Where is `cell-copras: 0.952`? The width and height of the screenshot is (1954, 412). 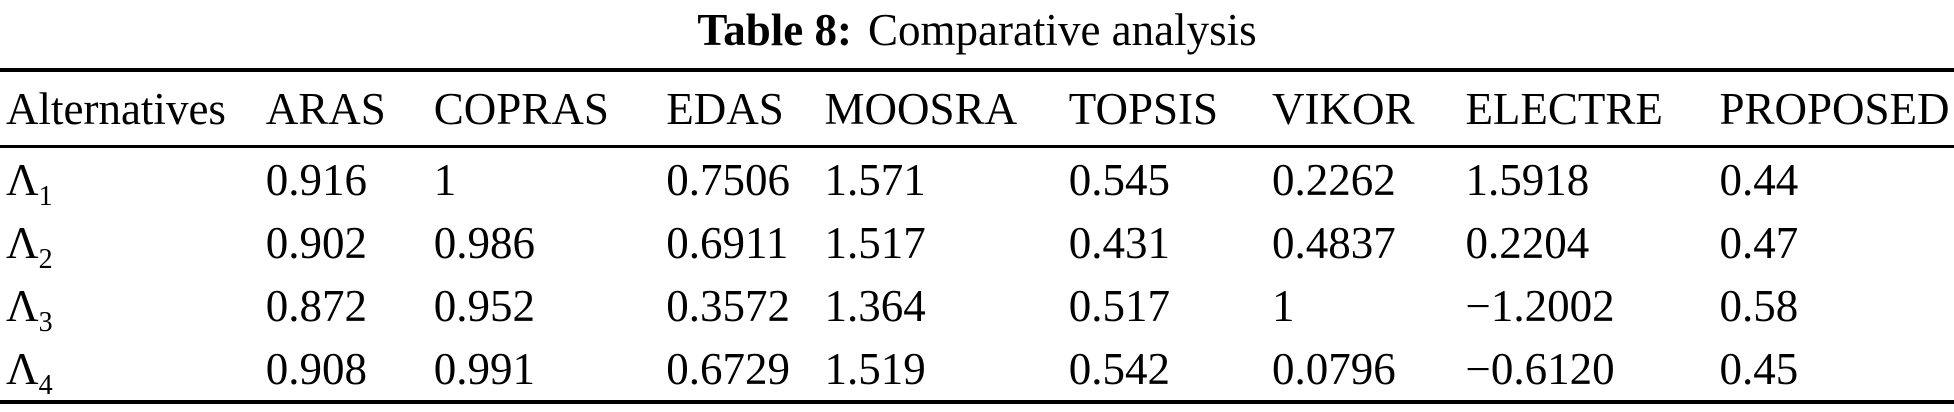 cell-copras: 0.952 is located at coordinates (484, 305).